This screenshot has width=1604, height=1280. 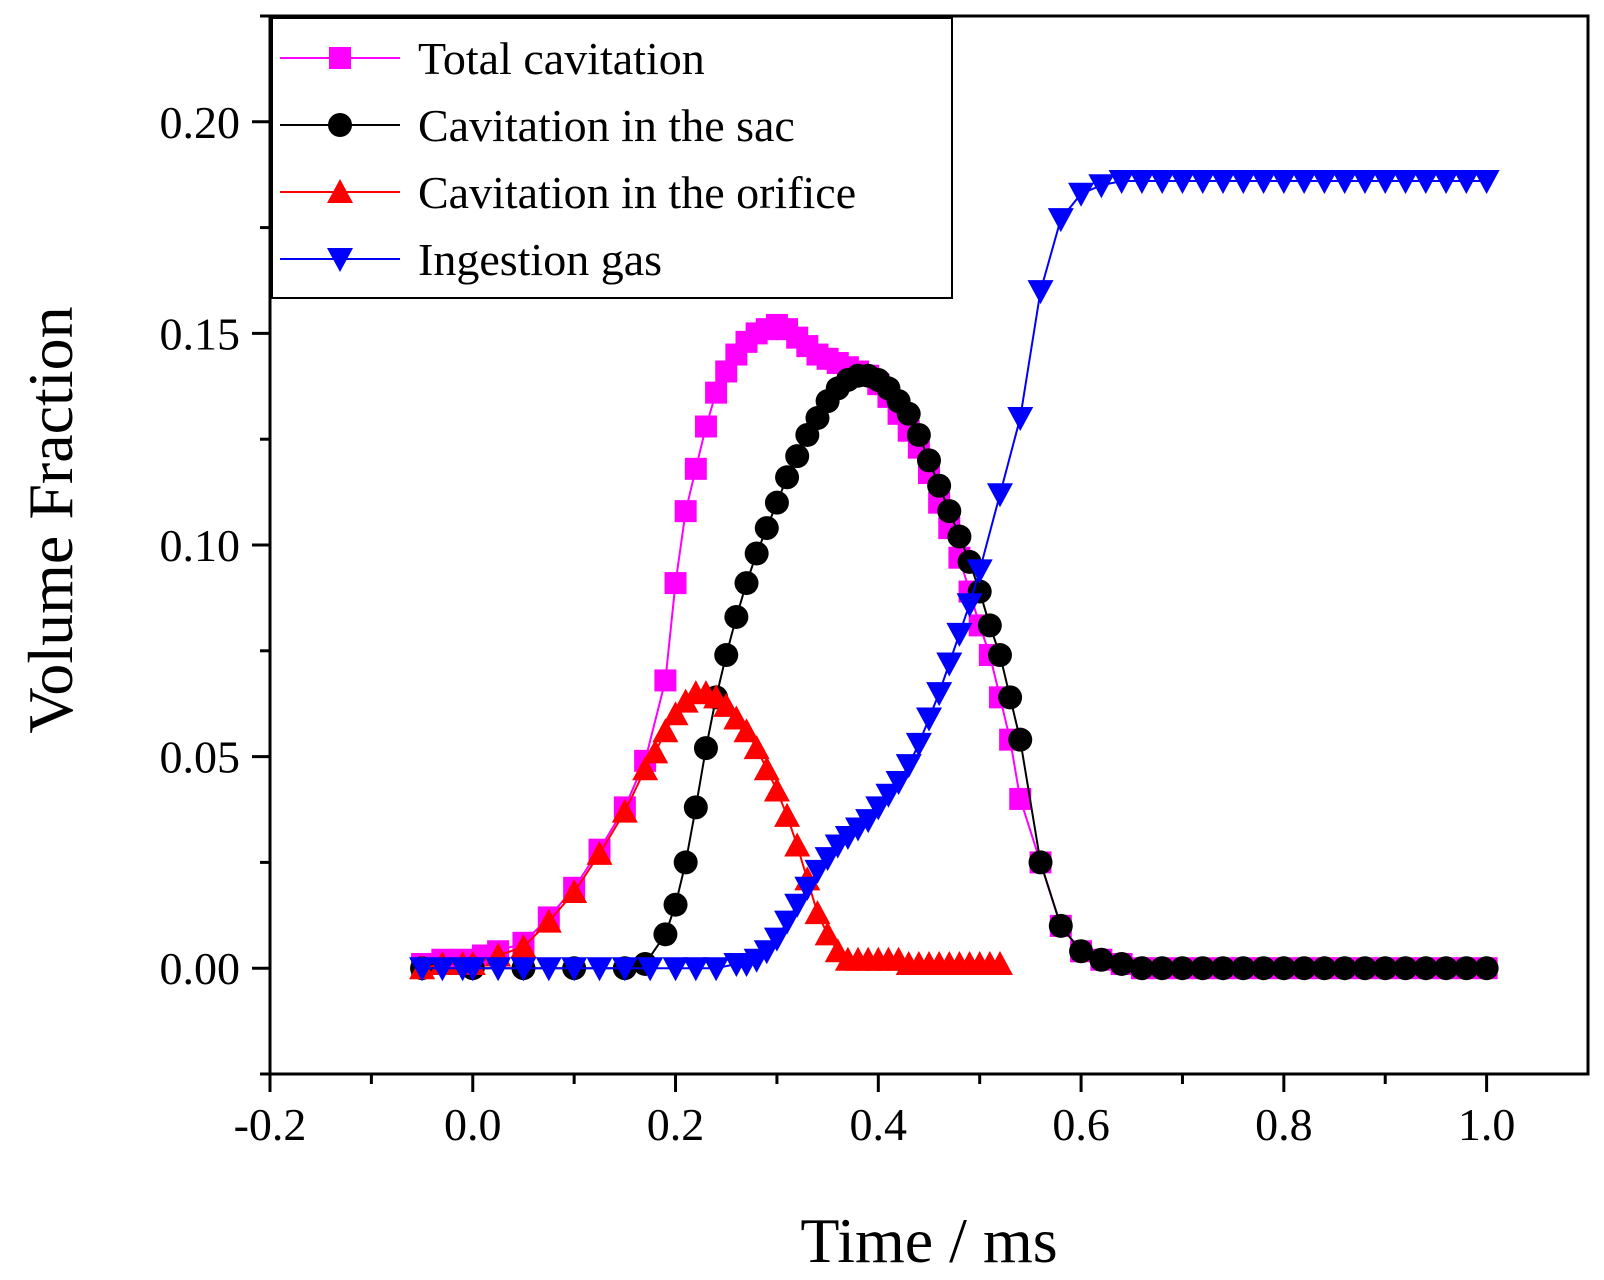 What do you see at coordinates (637, 192) in the screenshot?
I see `legend-label: Cavitation in the orifice` at bounding box center [637, 192].